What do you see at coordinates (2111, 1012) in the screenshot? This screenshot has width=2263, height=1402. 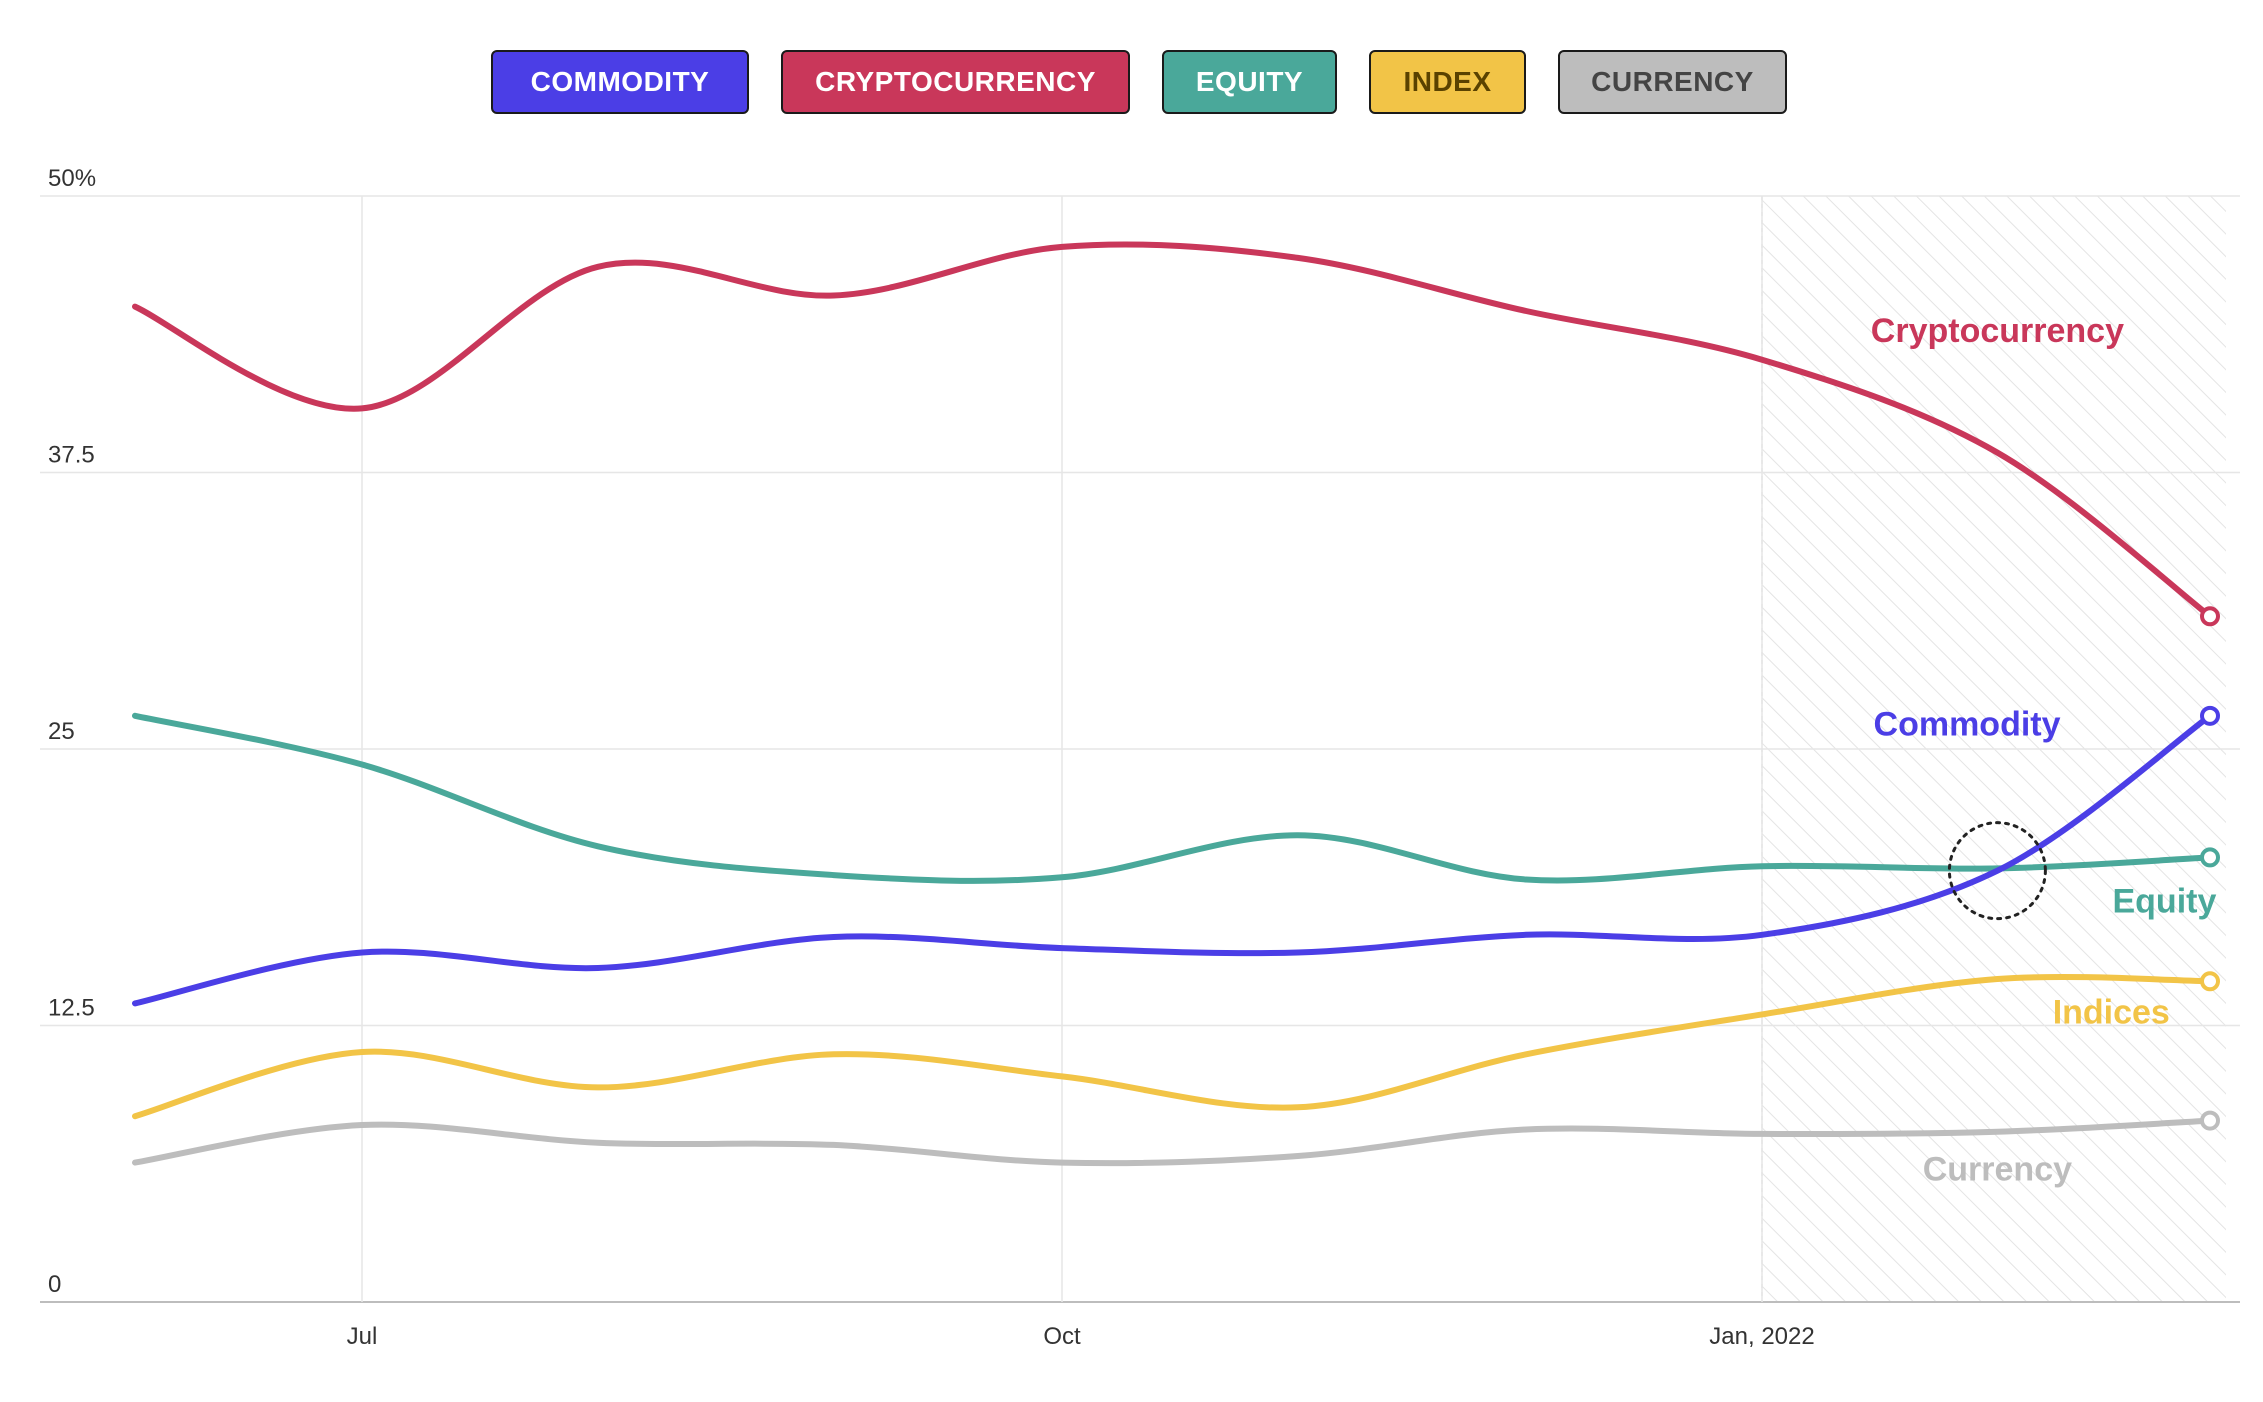 I see `series-label-index: Indices` at bounding box center [2111, 1012].